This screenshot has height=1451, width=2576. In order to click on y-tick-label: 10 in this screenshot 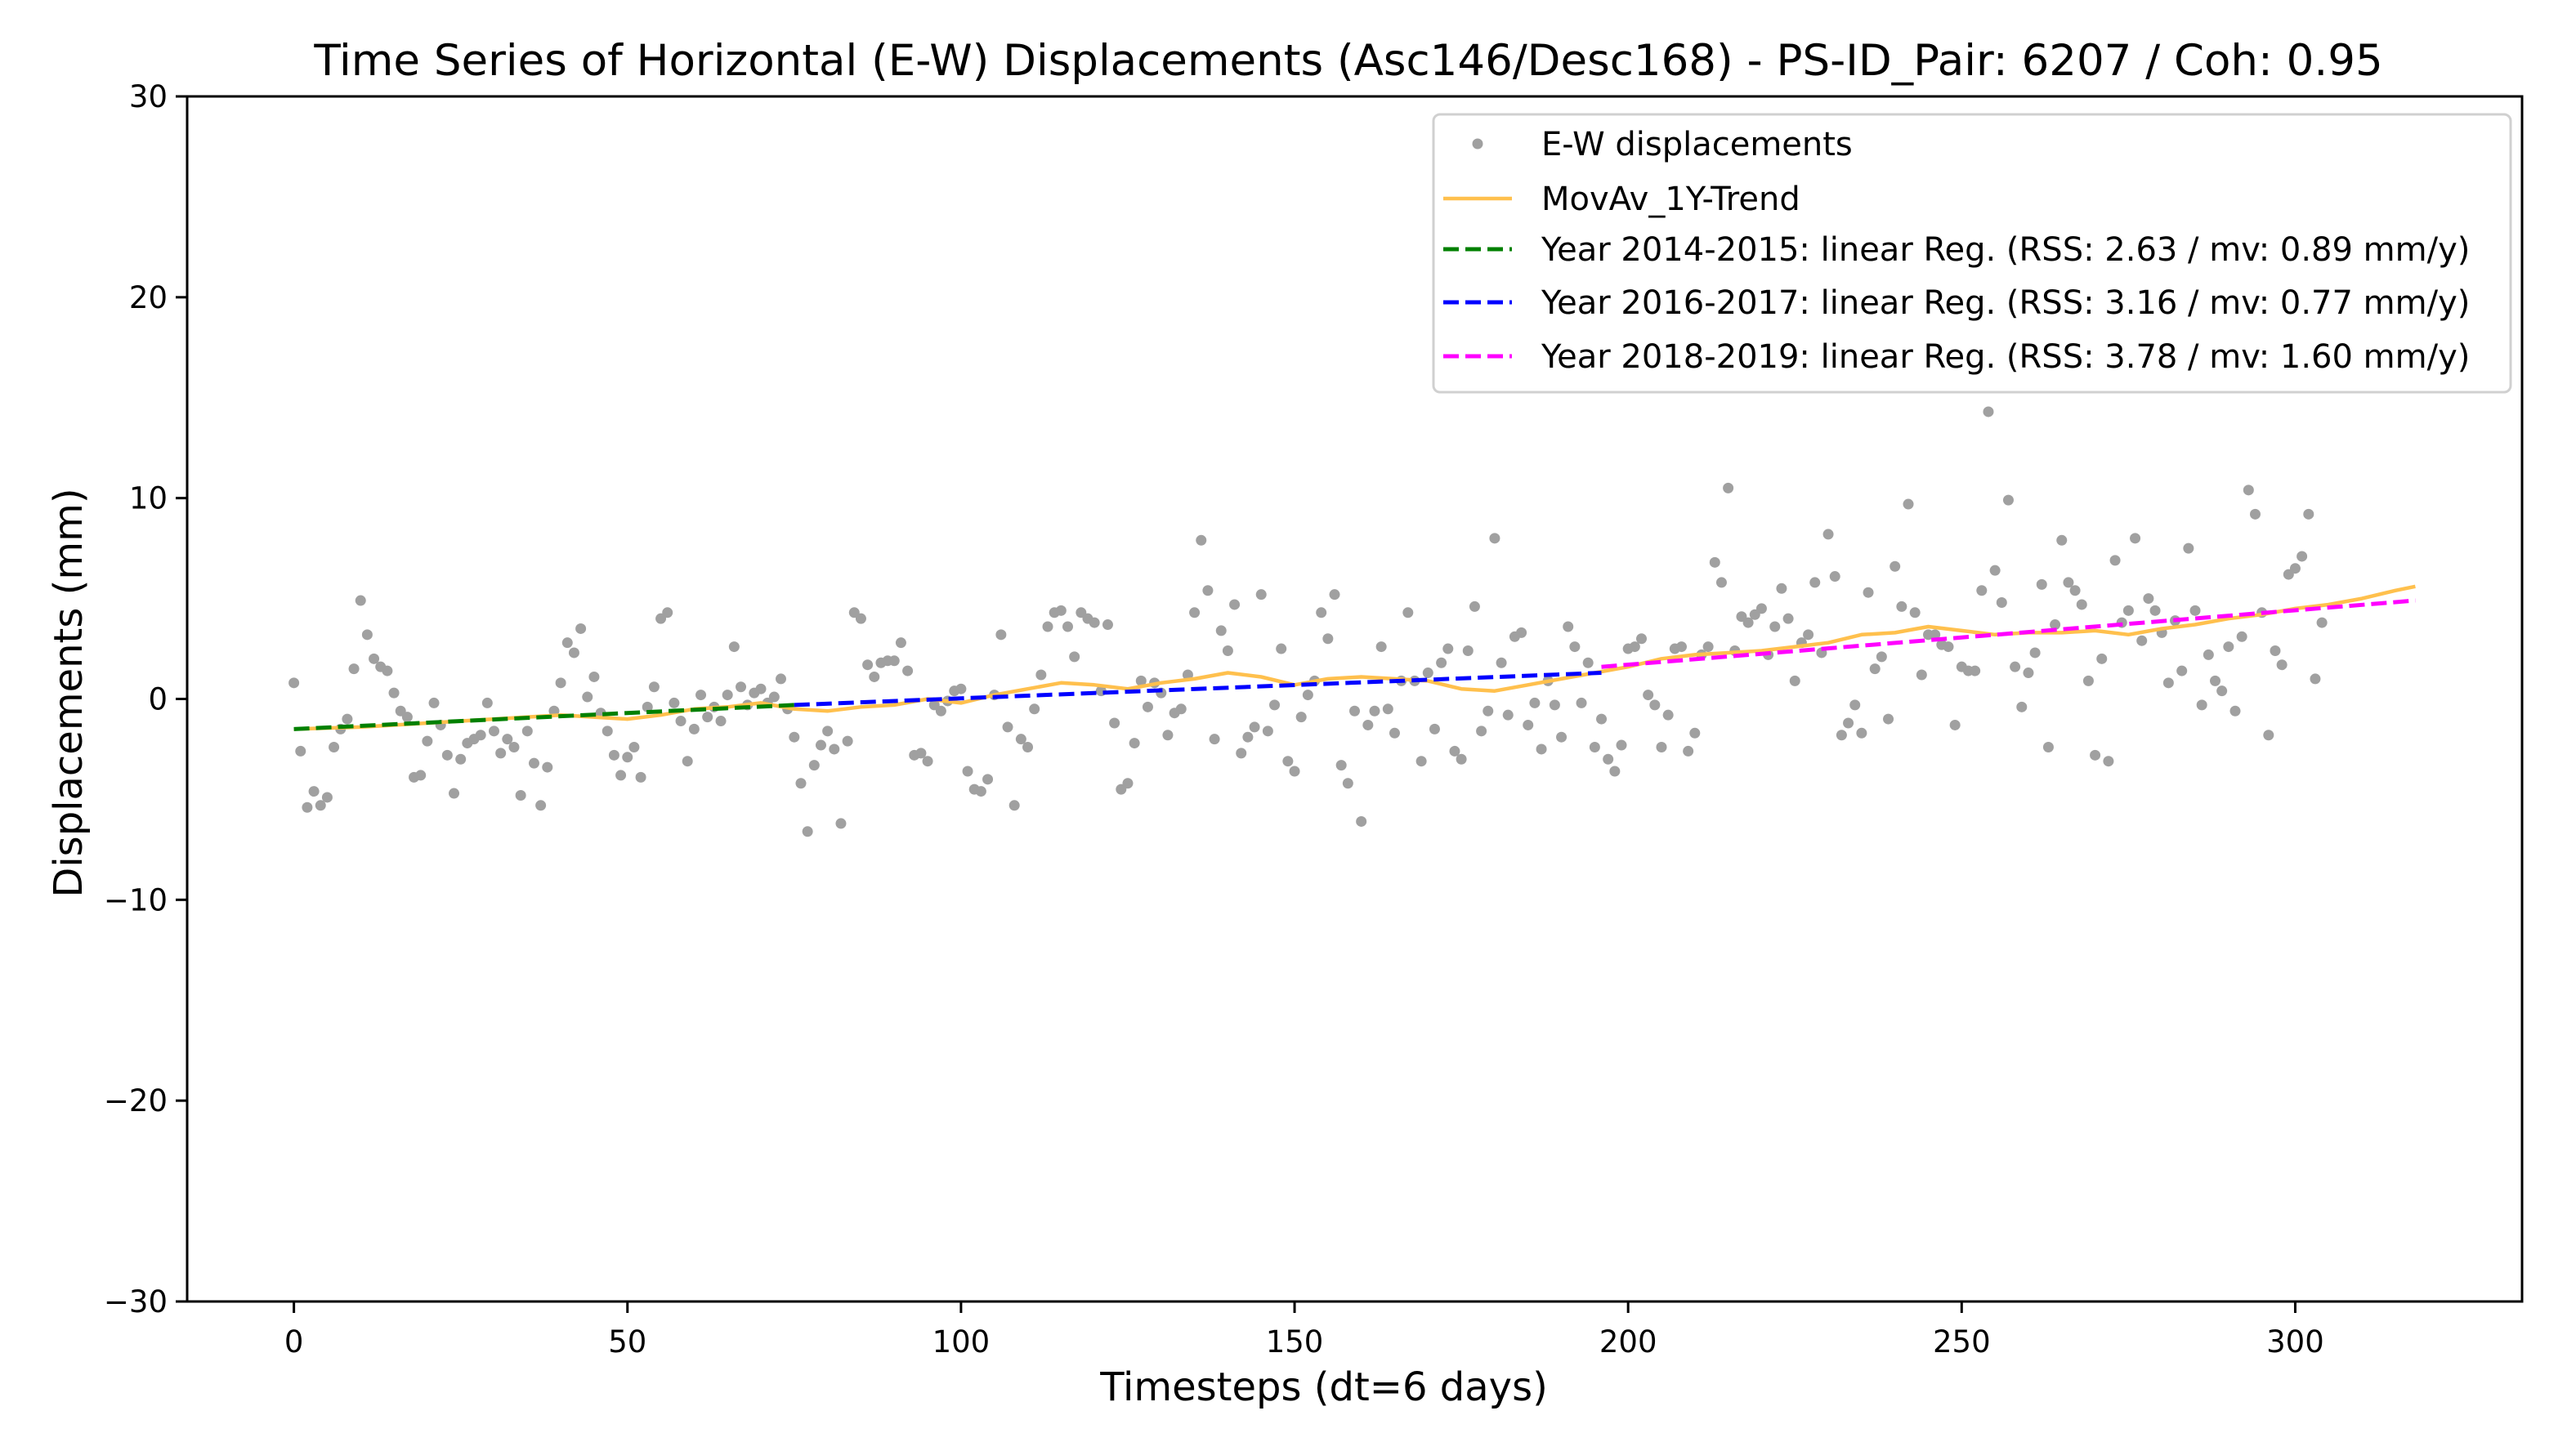, I will do `click(148, 498)`.